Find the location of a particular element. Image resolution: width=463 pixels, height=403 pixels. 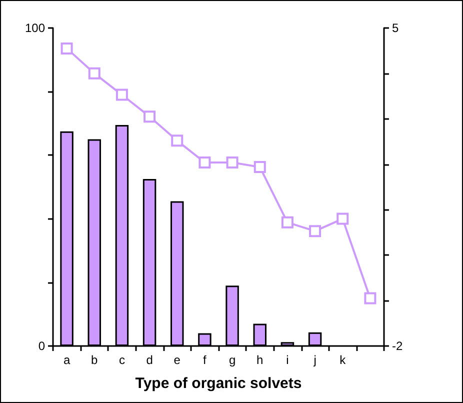

y2-tick-label: -2 is located at coordinates (397, 346).